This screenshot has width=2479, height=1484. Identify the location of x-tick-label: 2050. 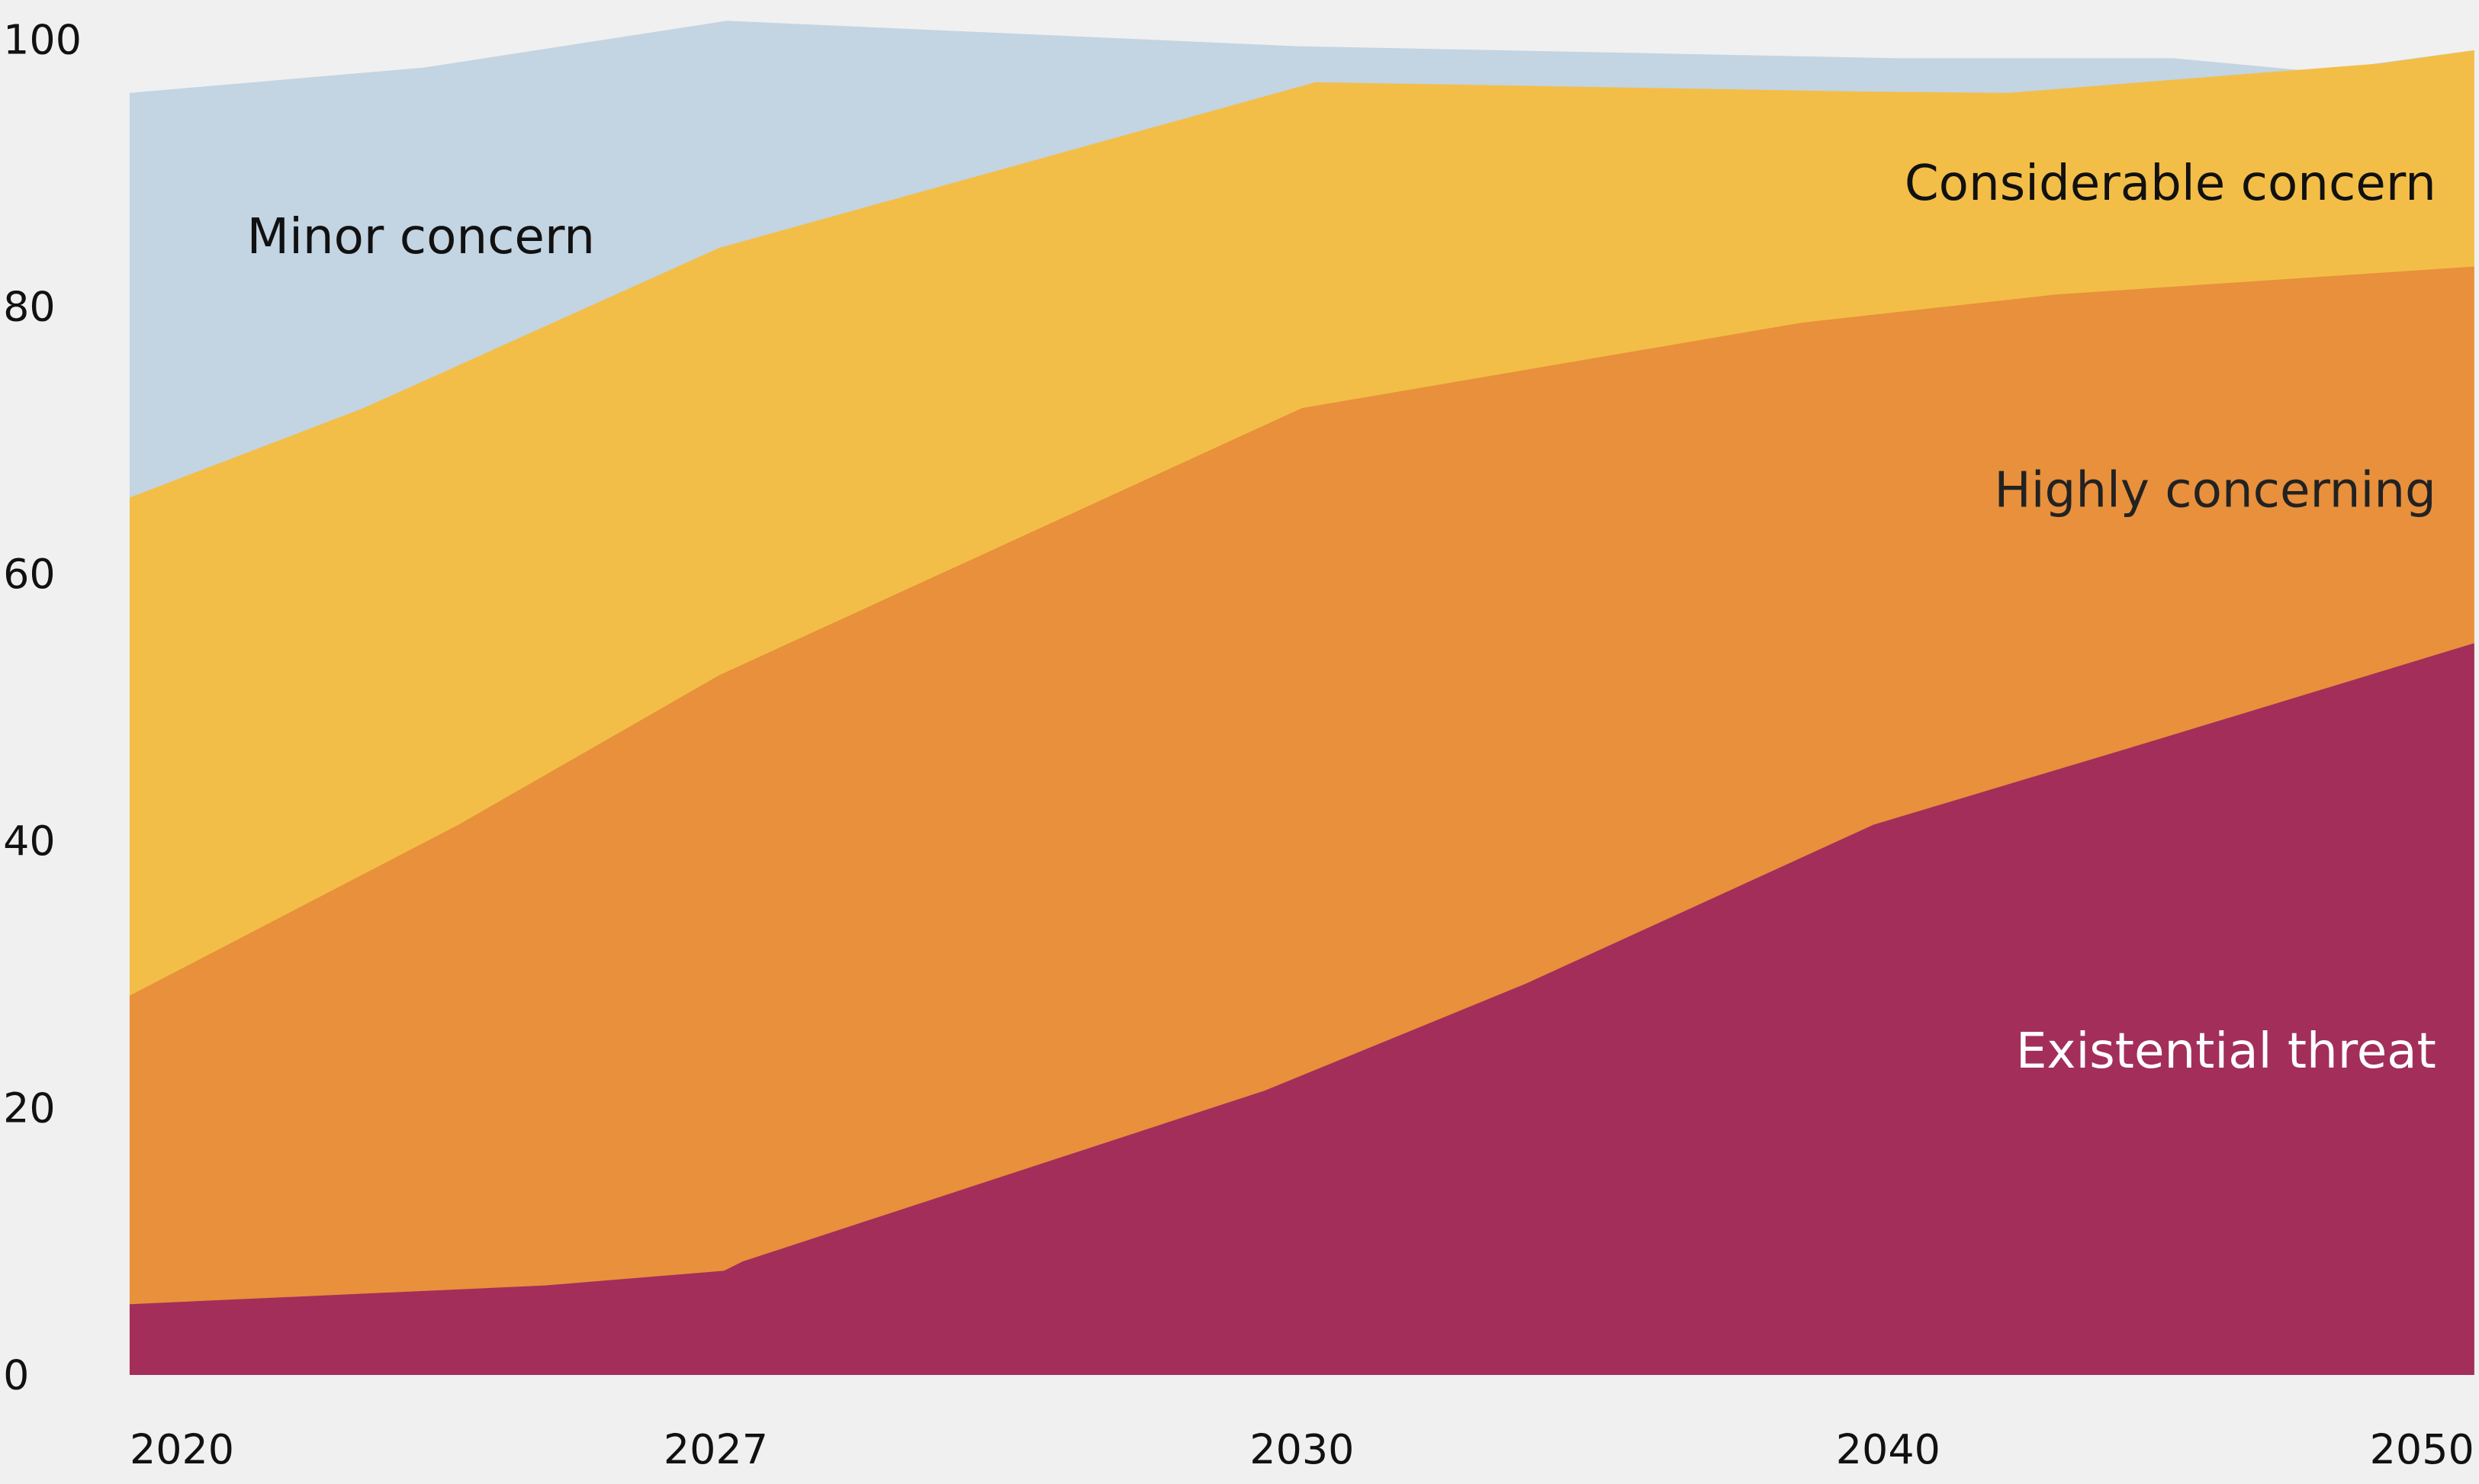
(2422, 1449).